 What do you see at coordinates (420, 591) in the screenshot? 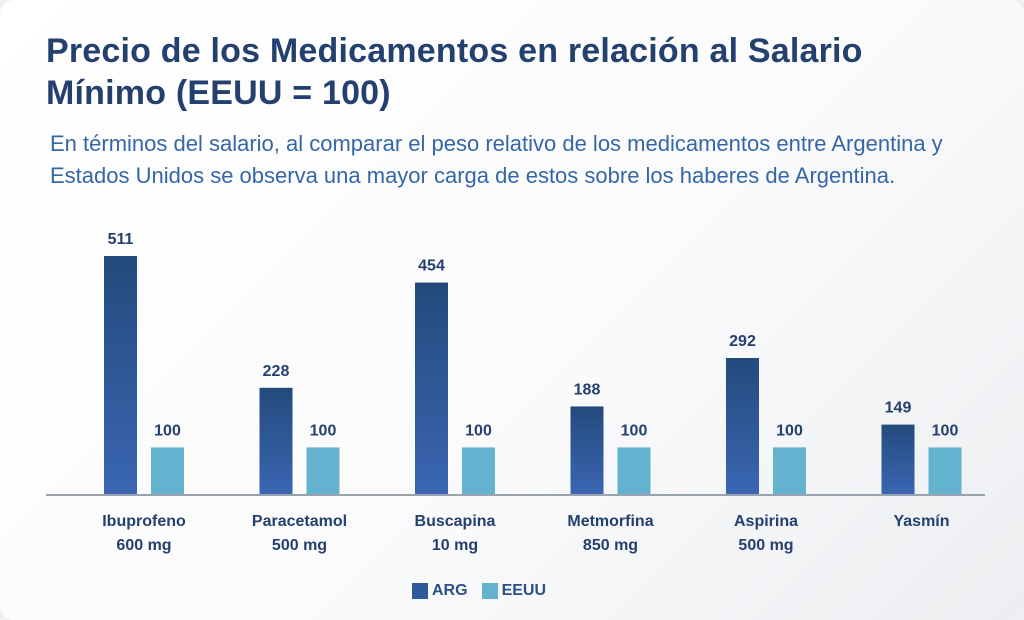
I see `legend-swatch-arg` at bounding box center [420, 591].